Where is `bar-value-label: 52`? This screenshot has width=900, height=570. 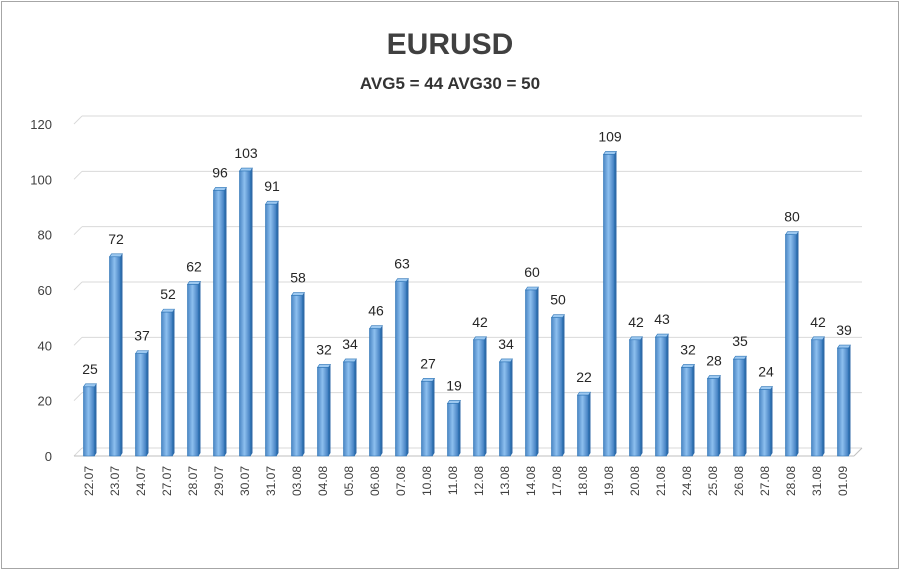 bar-value-label: 52 is located at coordinates (168, 294).